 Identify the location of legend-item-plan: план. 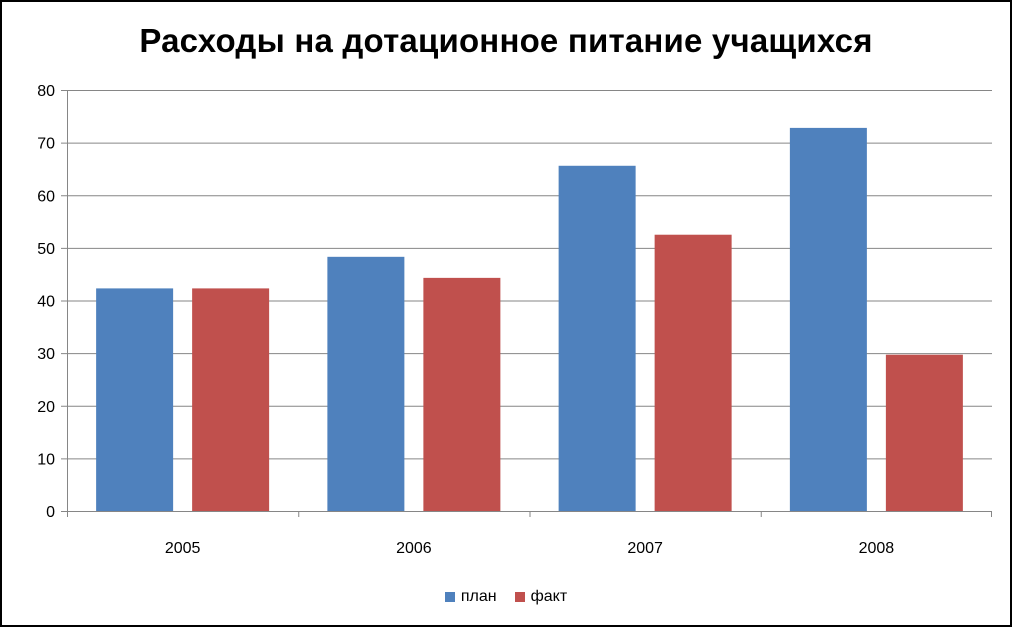
(470, 597).